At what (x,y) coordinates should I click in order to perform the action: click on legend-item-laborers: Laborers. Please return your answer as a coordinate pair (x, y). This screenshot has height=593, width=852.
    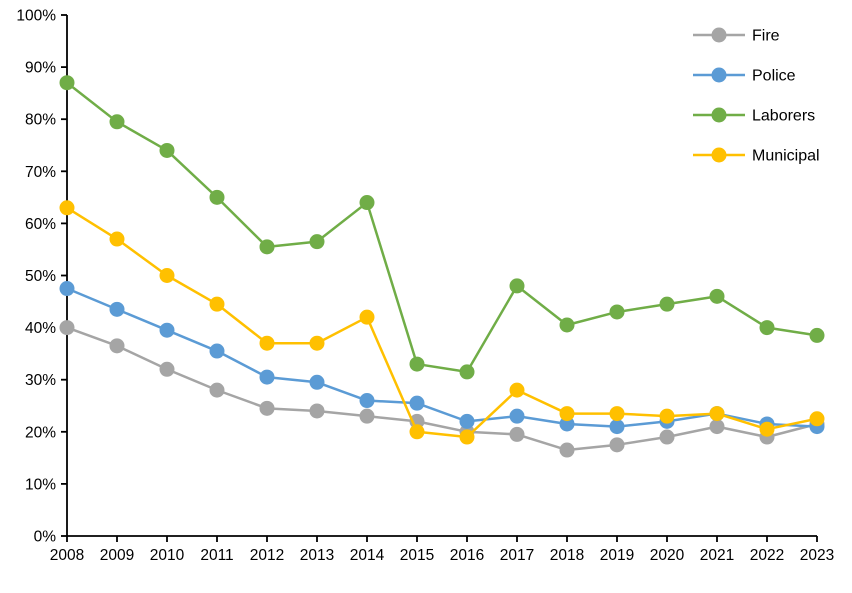
    Looking at the image, I should click on (754, 116).